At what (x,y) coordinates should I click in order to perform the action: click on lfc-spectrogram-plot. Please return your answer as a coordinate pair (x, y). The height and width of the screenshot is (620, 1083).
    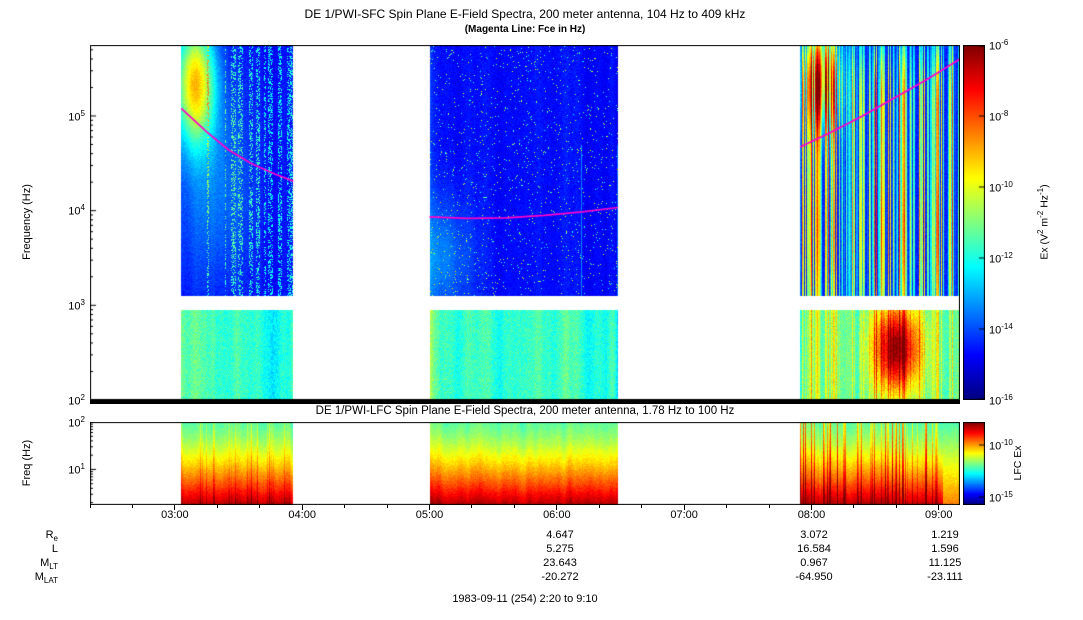
    Looking at the image, I should click on (525, 463).